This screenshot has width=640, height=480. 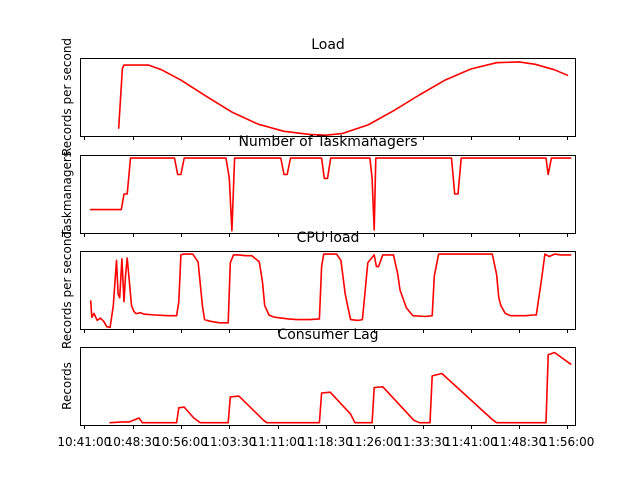 I want to click on x-tick-label: 11:33:30, so click(x=423, y=442).